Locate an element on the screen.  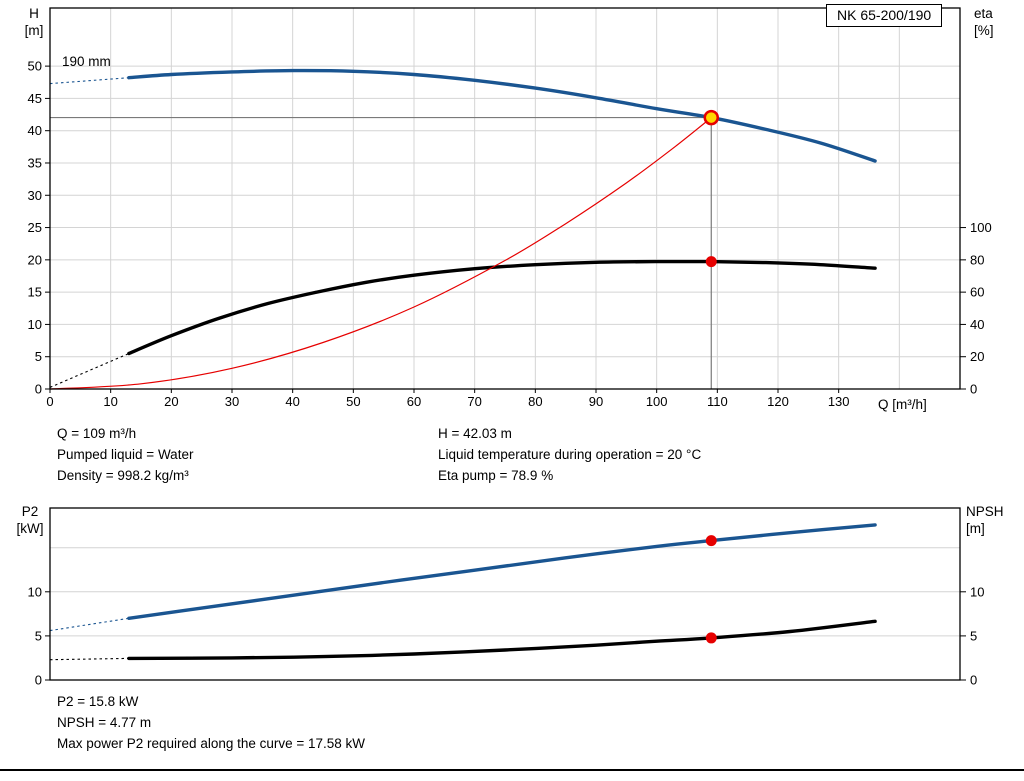
x-tick-label: 80 is located at coordinates (535, 401).